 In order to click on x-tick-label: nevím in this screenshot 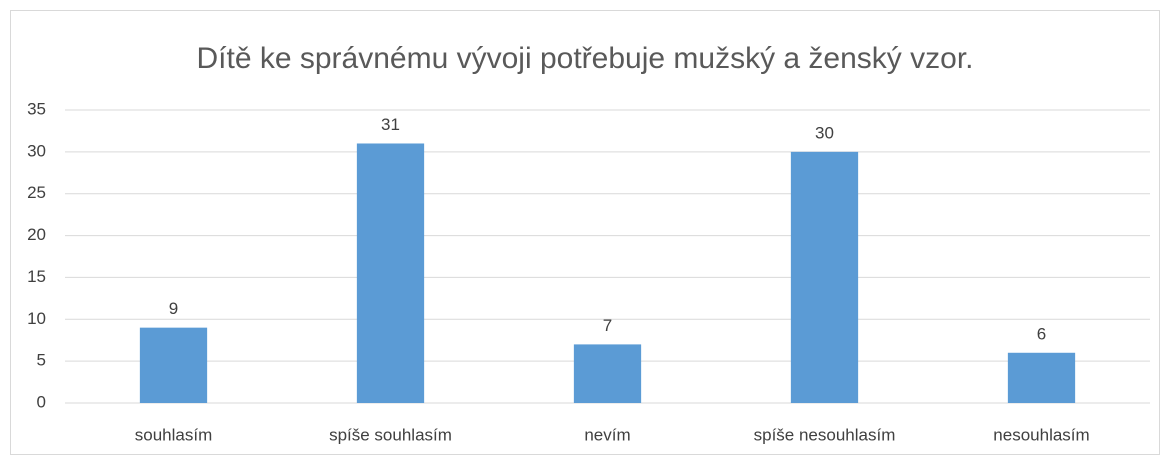, I will do `click(607, 434)`.